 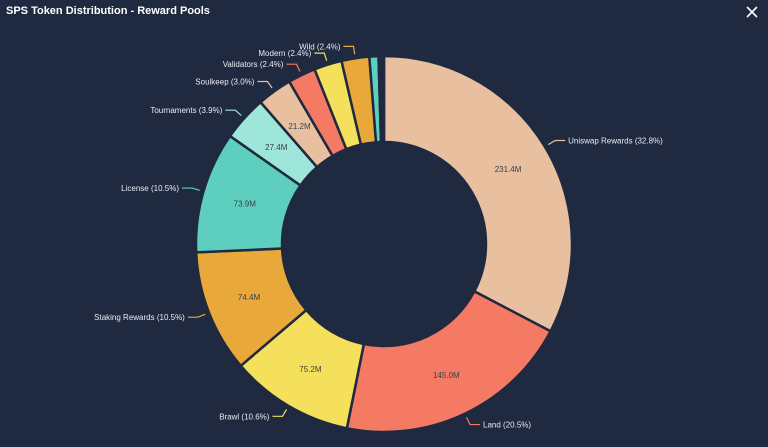 What do you see at coordinates (321, 56) in the screenshot?
I see `leader-line-modern` at bounding box center [321, 56].